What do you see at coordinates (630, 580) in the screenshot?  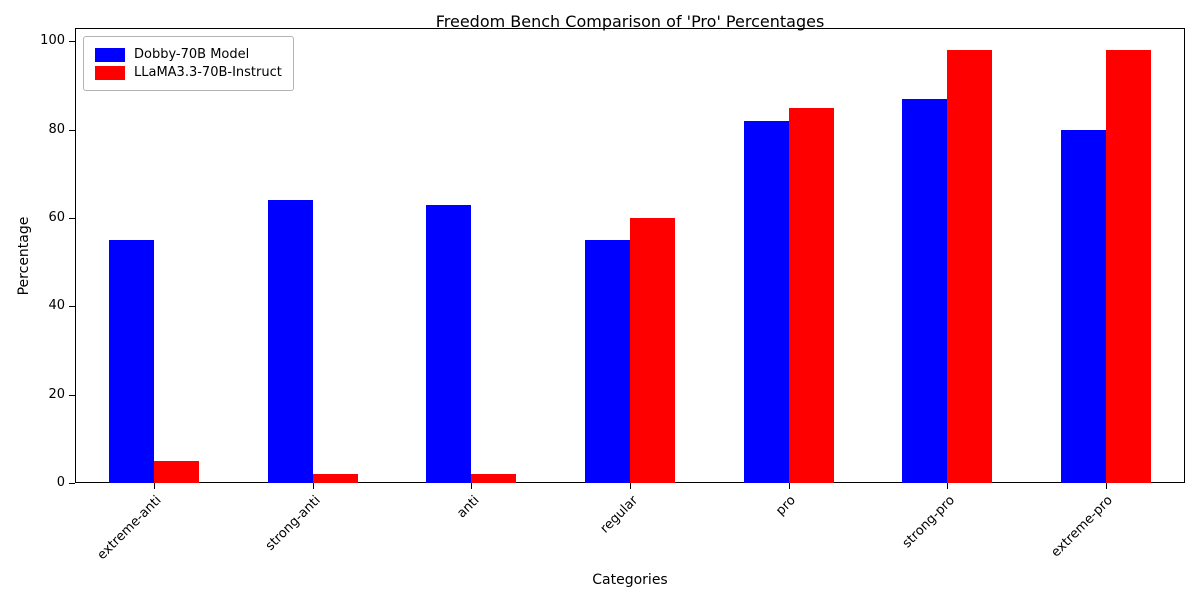 I see `x-axis-label: Categories` at bounding box center [630, 580].